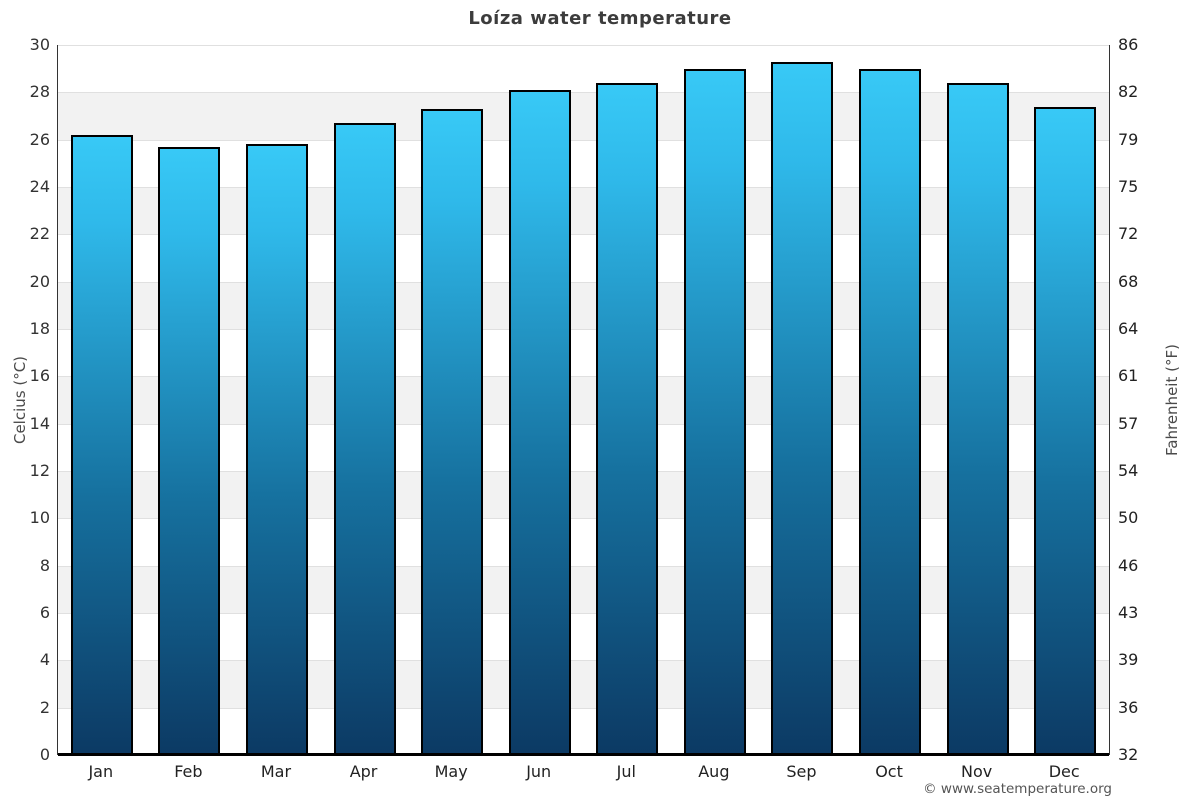  Describe the element at coordinates (39, 92) in the screenshot. I see `ytick-celsius-28: 28` at that location.